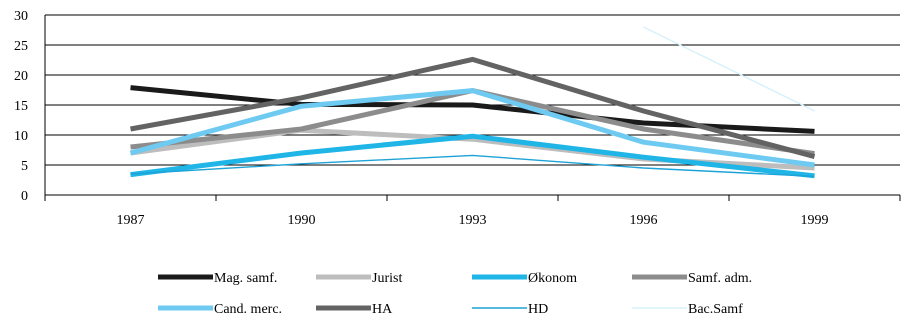 This screenshot has width=909, height=321. I want to click on legend-label-7: Bac.Samf, so click(715, 309).